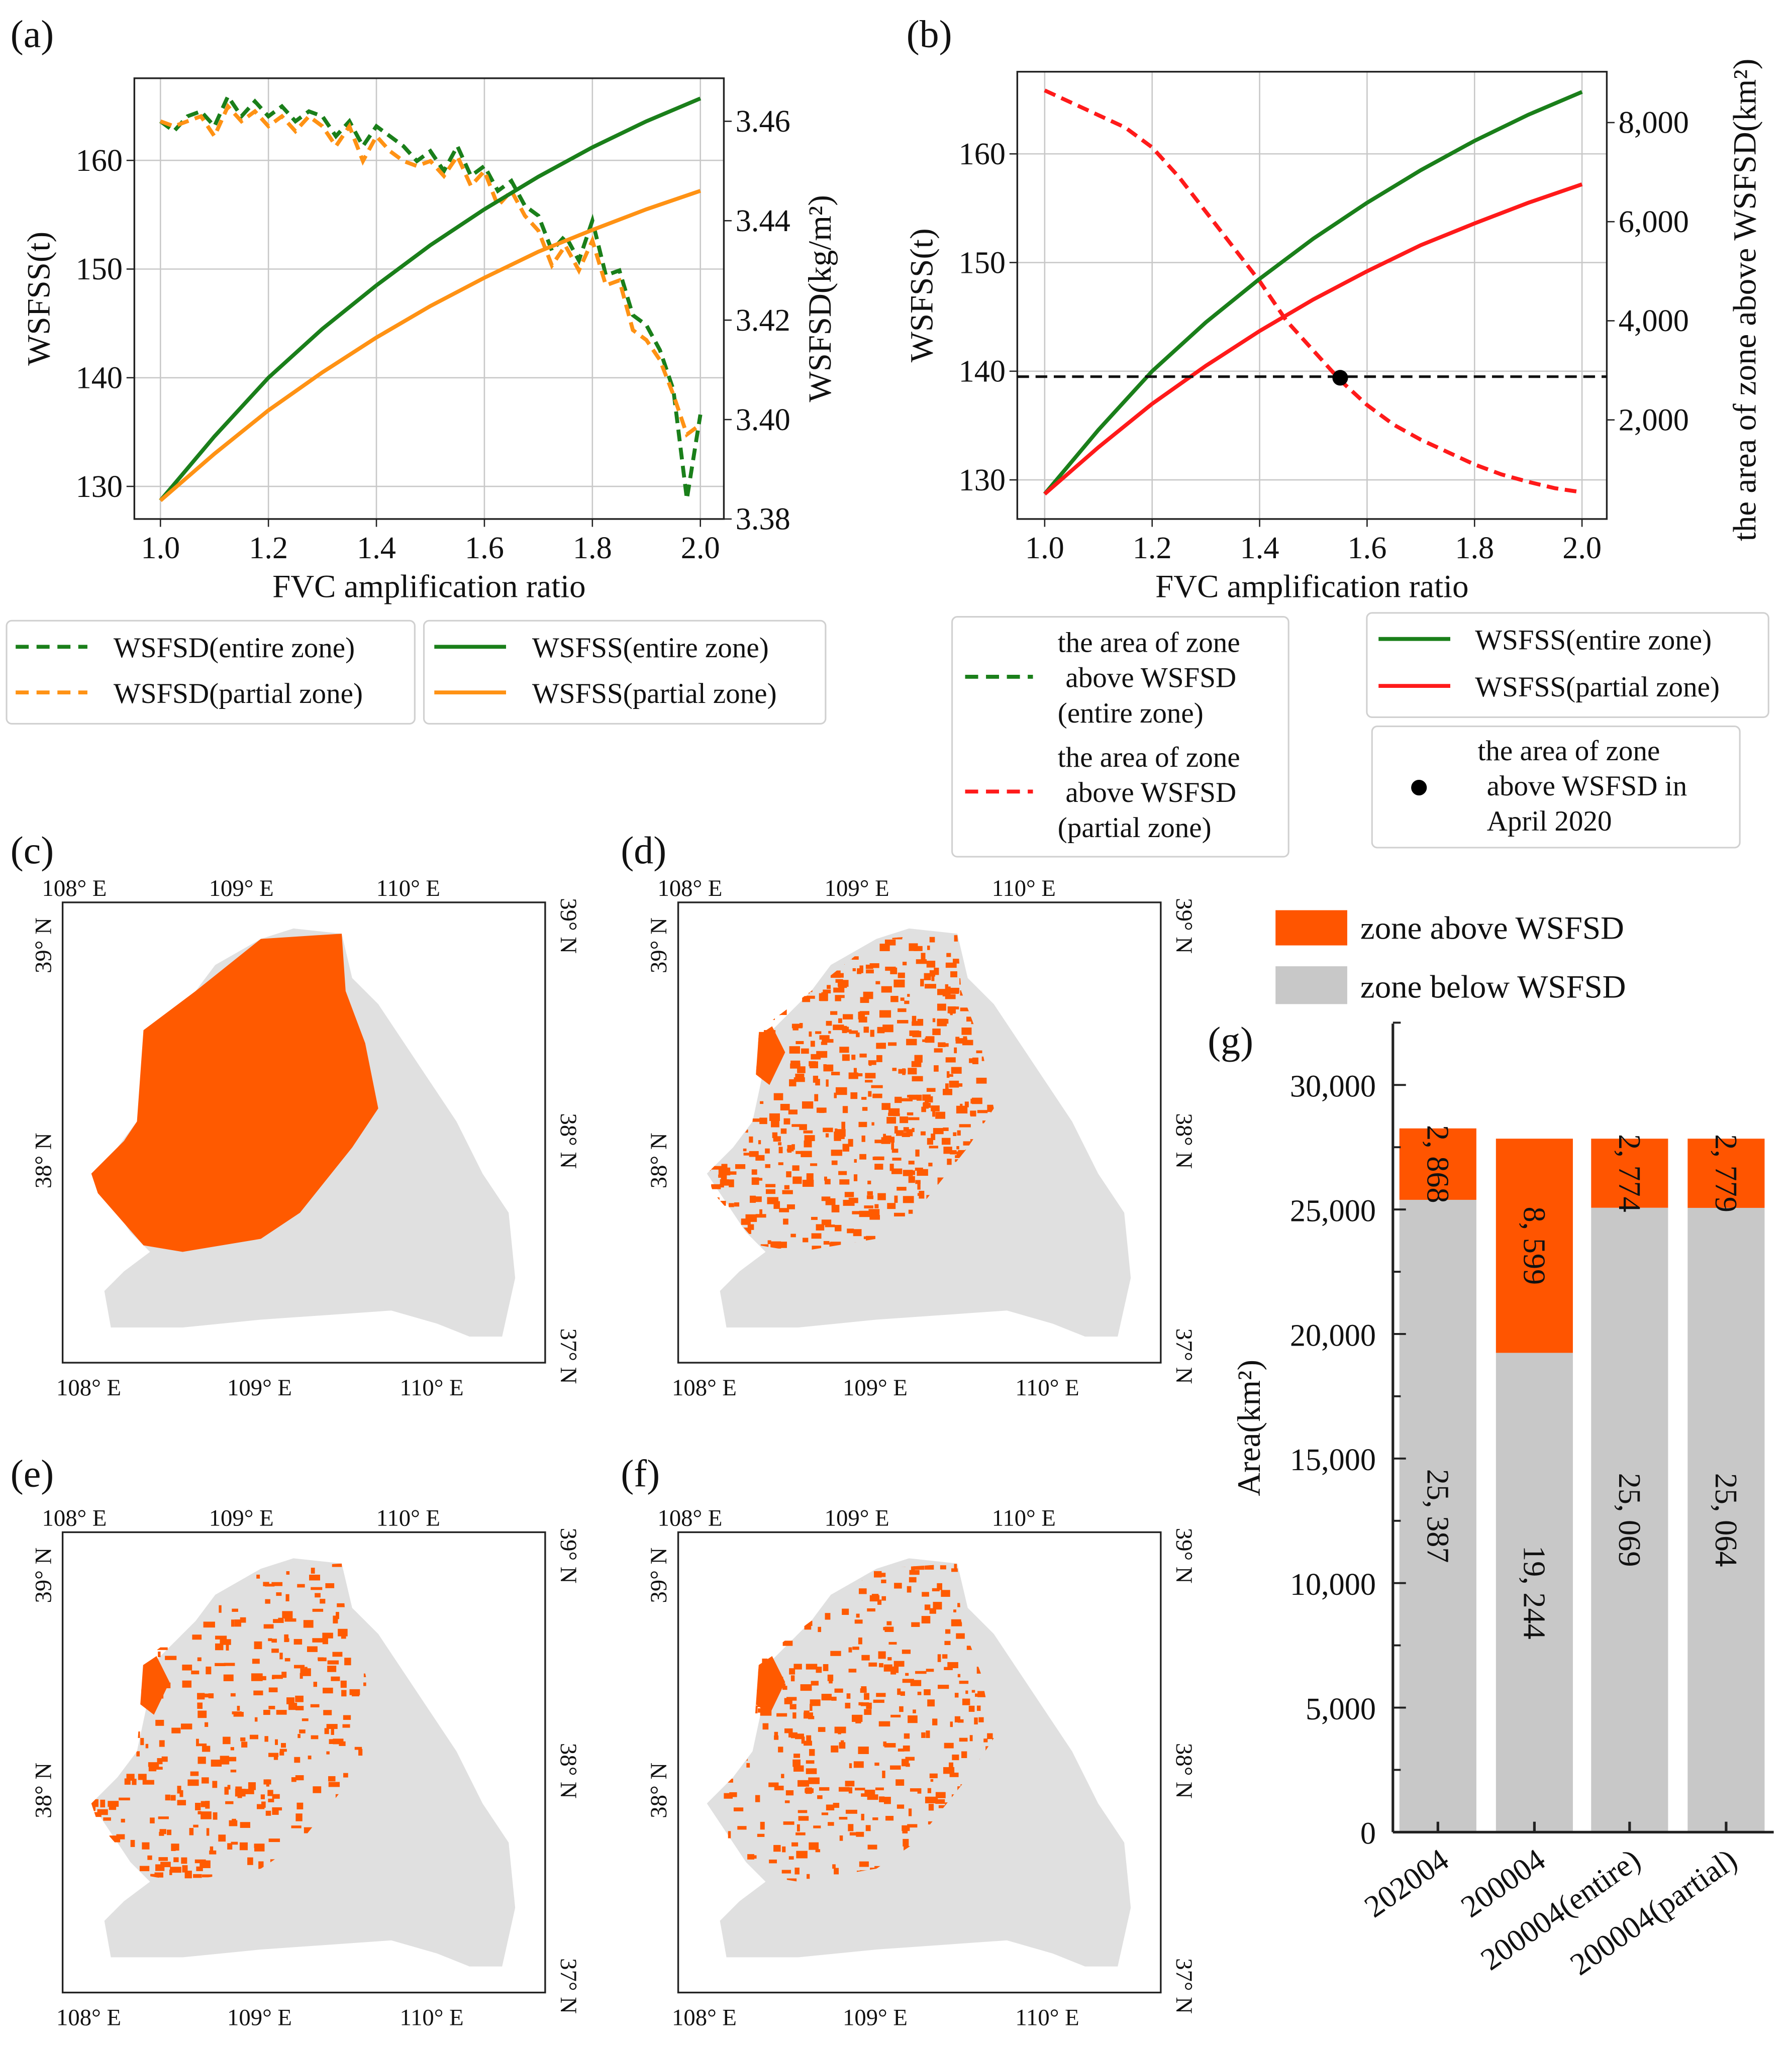 This screenshot has height=2046, width=1792. What do you see at coordinates (919, 1132) in the screenshot?
I see `map-frame` at bounding box center [919, 1132].